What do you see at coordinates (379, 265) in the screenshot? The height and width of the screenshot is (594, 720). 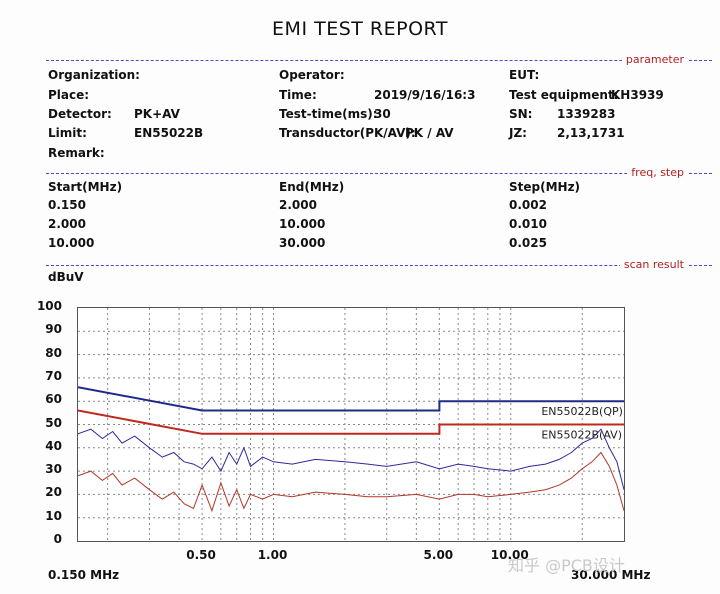 I see `scan-result-divider` at bounding box center [379, 265].